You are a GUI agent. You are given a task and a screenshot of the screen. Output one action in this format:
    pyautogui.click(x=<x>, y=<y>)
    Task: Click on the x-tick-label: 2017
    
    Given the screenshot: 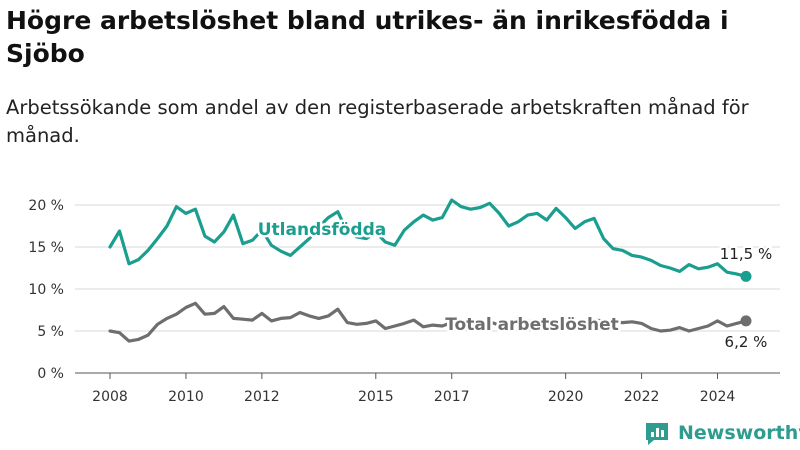 What is the action you would take?
    pyautogui.click(x=452, y=397)
    